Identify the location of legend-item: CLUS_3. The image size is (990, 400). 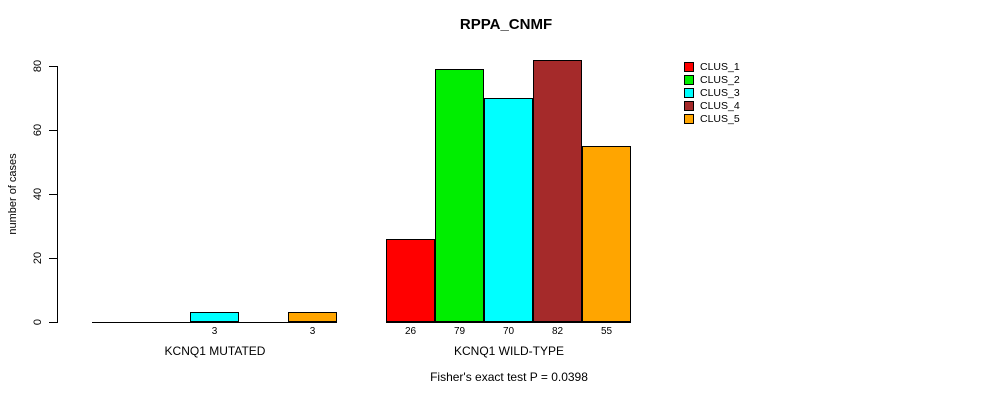
(712, 92).